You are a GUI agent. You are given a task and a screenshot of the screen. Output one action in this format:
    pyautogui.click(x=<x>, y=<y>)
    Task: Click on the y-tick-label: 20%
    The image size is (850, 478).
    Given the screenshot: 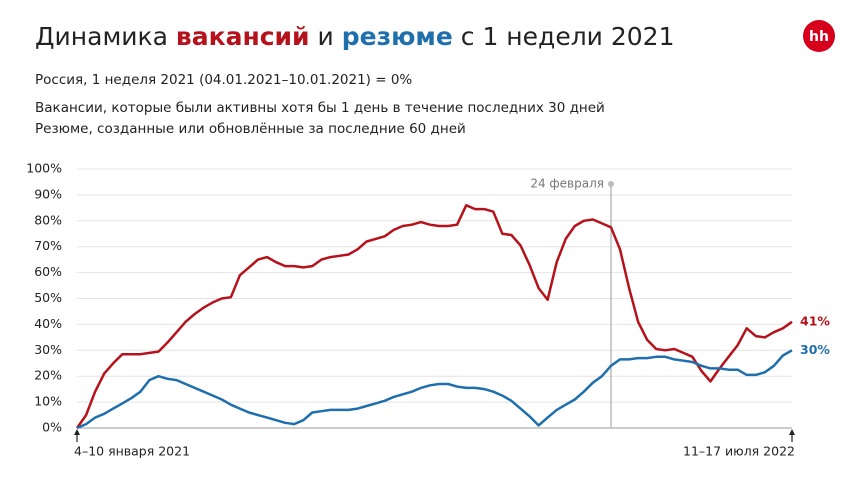 What is the action you would take?
    pyautogui.click(x=48, y=375)
    